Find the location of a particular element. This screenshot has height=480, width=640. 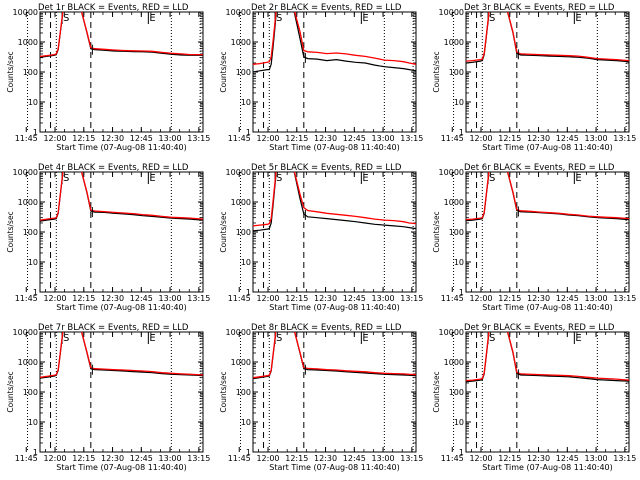

panel-title: Det 1r BLACK = Events, RED = LLD is located at coordinates (113, 8).